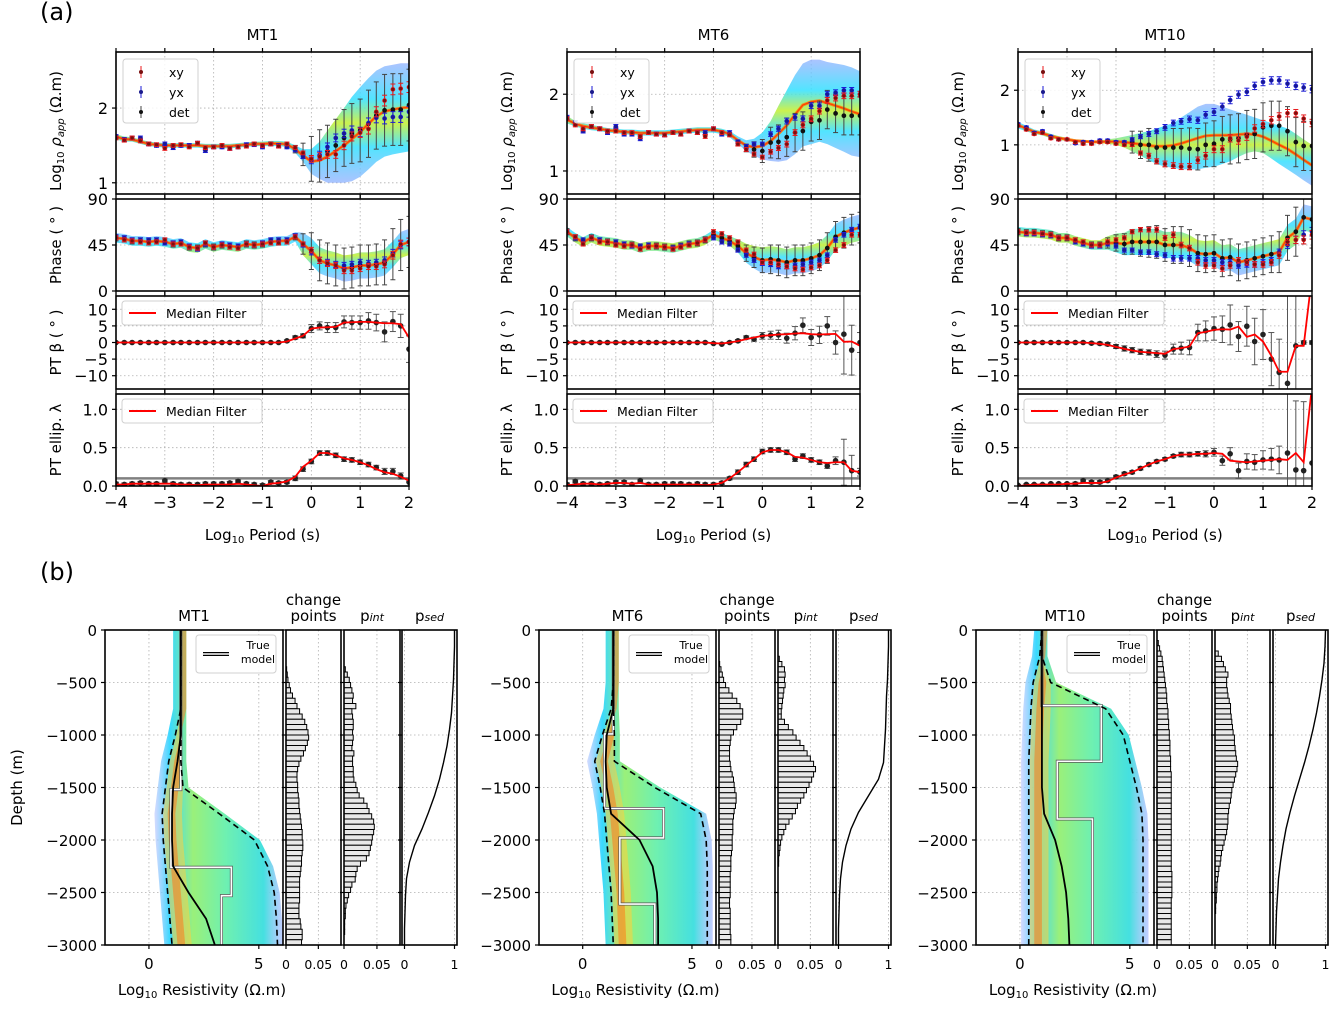  Describe the element at coordinates (958, 440) in the screenshot. I see `lambda-ylabel: PT ellip. λ` at that location.